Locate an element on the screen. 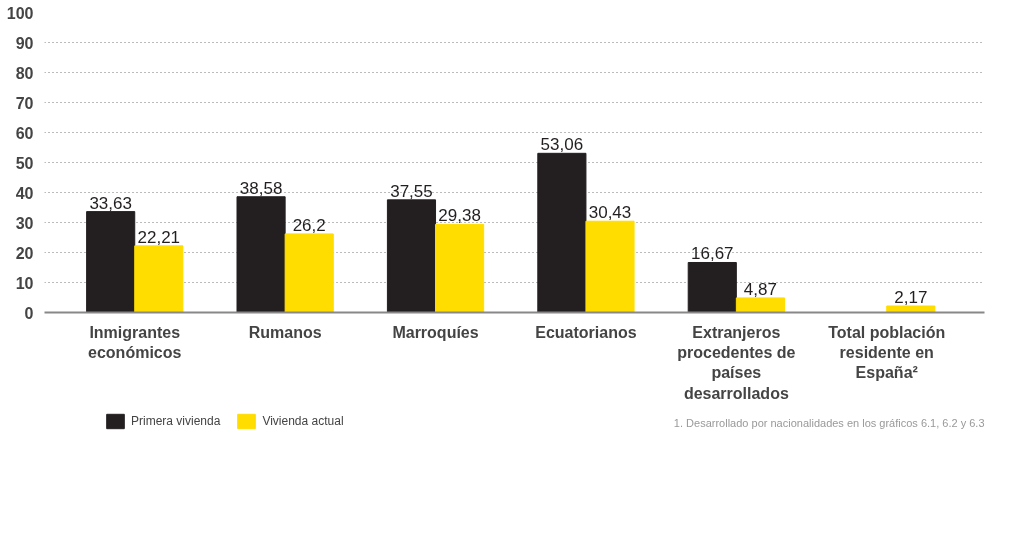 This screenshot has height=543, width=1024. legend-label: Vivienda actual is located at coordinates (303, 421).